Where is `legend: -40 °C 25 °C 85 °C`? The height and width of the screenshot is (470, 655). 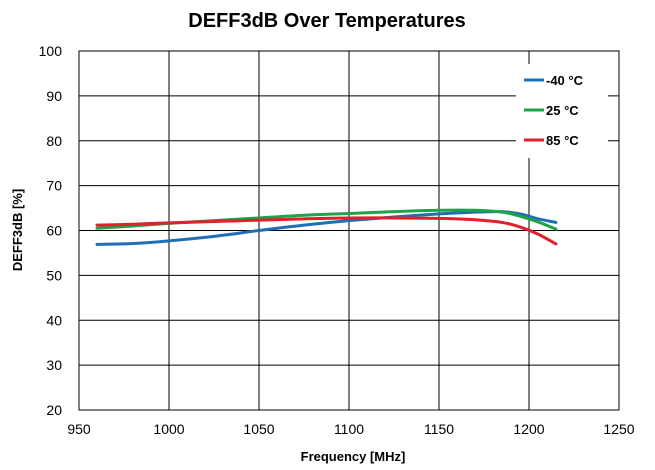
legend: -40 °C 25 °C 85 °C is located at coordinates (562, 111).